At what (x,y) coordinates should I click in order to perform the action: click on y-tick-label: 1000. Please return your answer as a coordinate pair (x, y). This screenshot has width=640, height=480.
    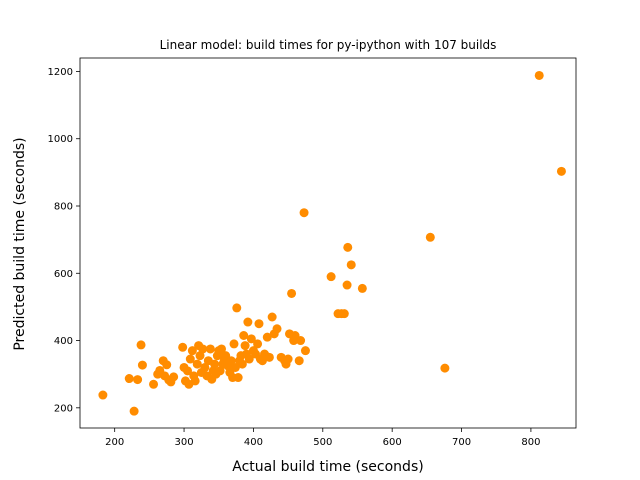
    Looking at the image, I should click on (60, 139).